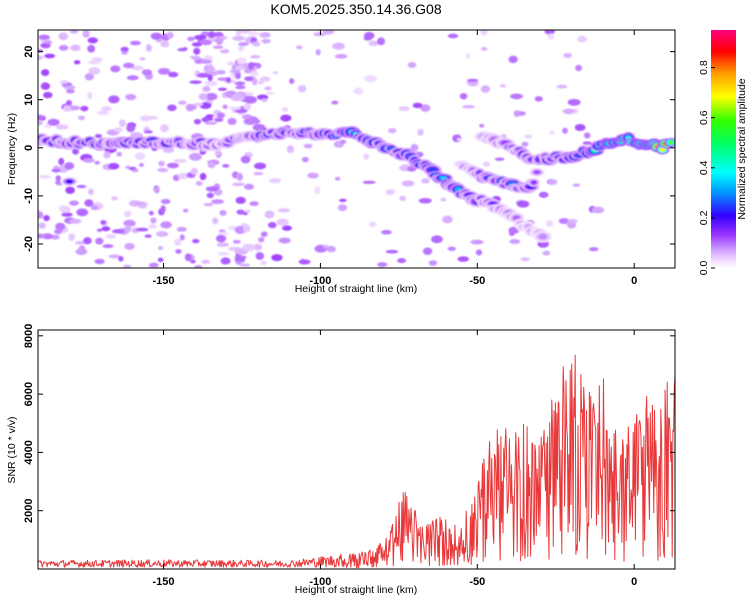  What do you see at coordinates (355, 9) in the screenshot?
I see `chart-title: KOM5.2025.350.14.36.G08` at bounding box center [355, 9].